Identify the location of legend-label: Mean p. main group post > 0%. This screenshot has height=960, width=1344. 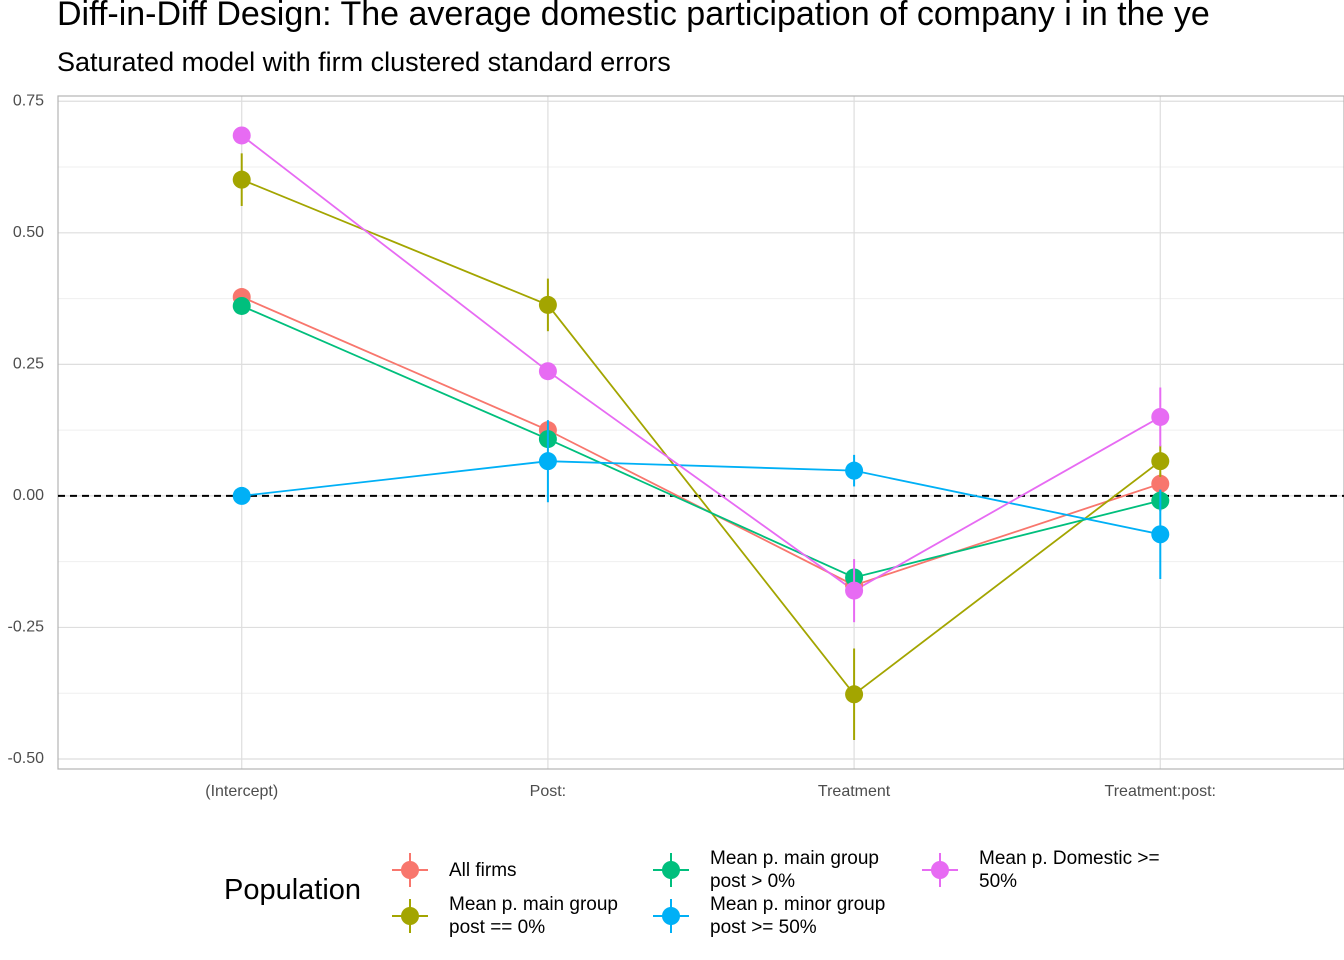
(794, 870).